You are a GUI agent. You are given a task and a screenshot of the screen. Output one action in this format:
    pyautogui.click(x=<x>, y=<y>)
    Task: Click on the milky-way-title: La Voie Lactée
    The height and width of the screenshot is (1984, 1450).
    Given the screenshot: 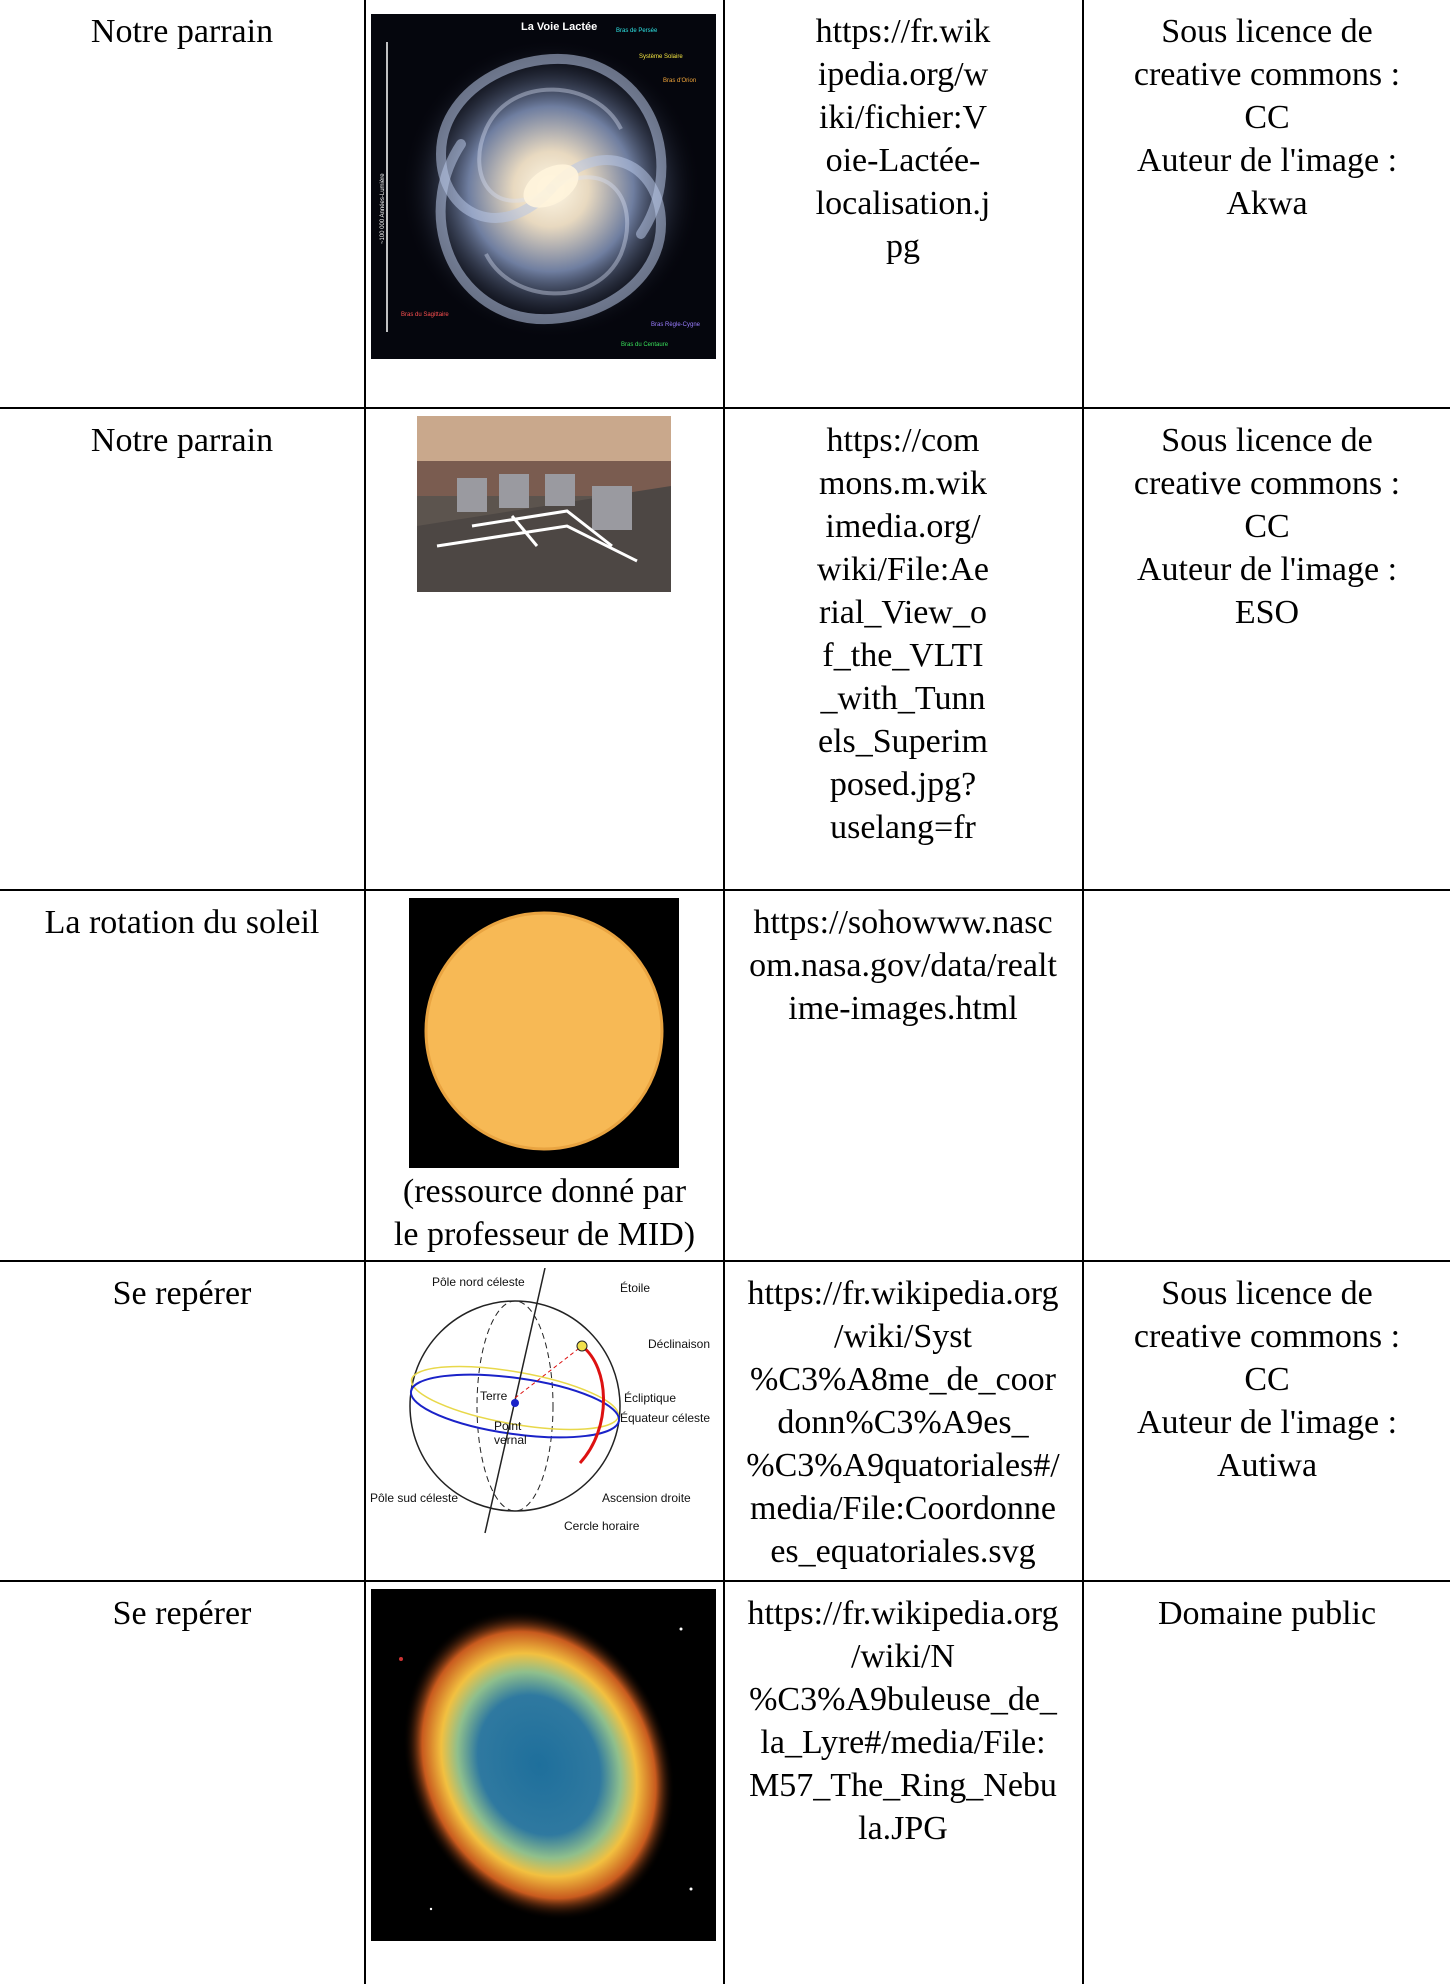 What is the action you would take?
    pyautogui.click(x=559, y=27)
    